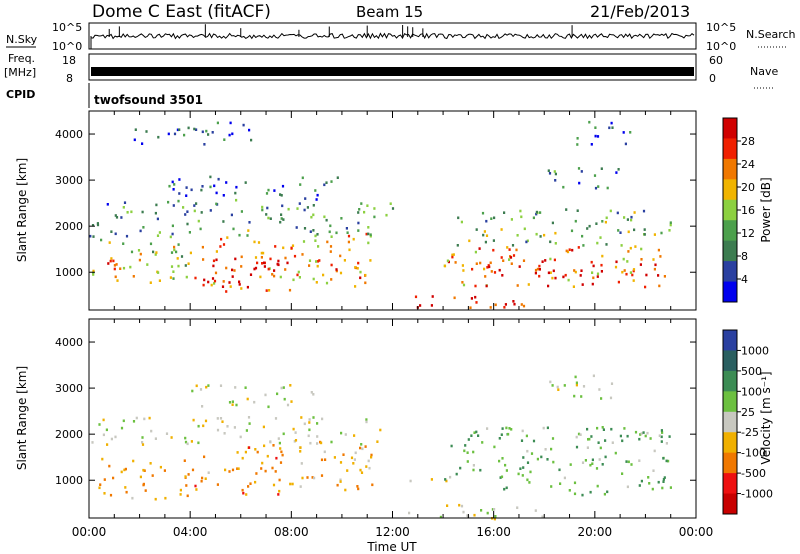  Describe the element at coordinates (730, 402) in the screenshot. I see `colorbar-swatch` at that location.